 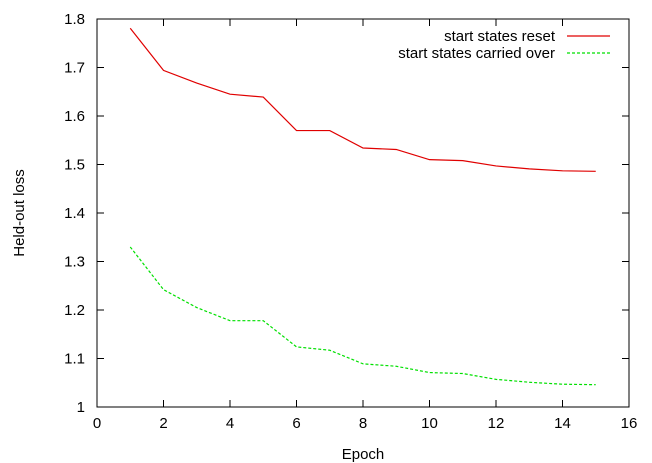 What do you see at coordinates (19, 213) in the screenshot?
I see `y-axis-title: Held-out loss` at bounding box center [19, 213].